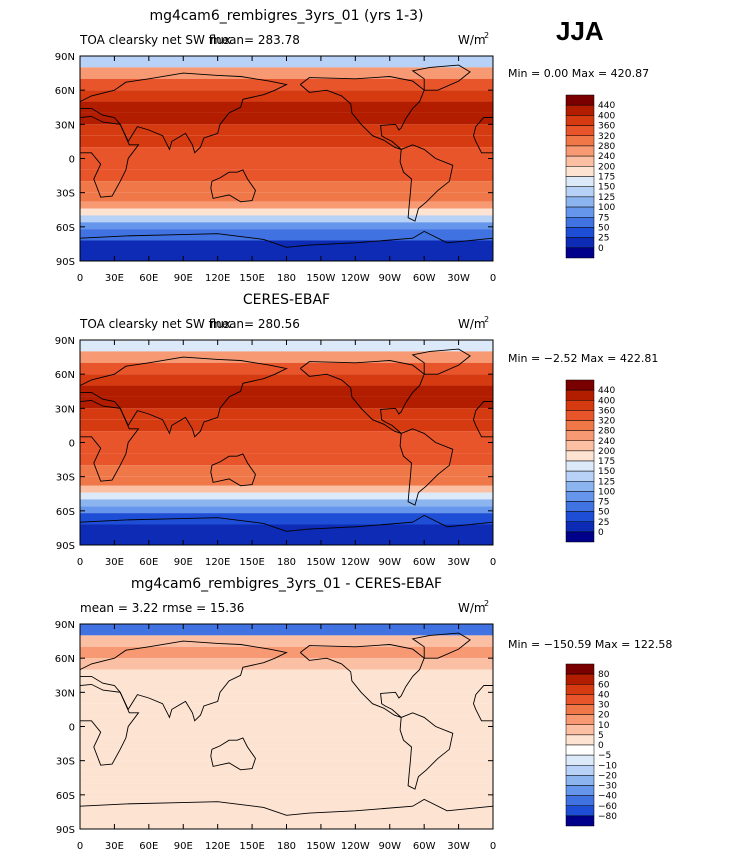 Image resolution: width=732 pixels, height=858 pixels. What do you see at coordinates (65, 830) in the screenshot?
I see `y-tick-label: 90S` at bounding box center [65, 830].